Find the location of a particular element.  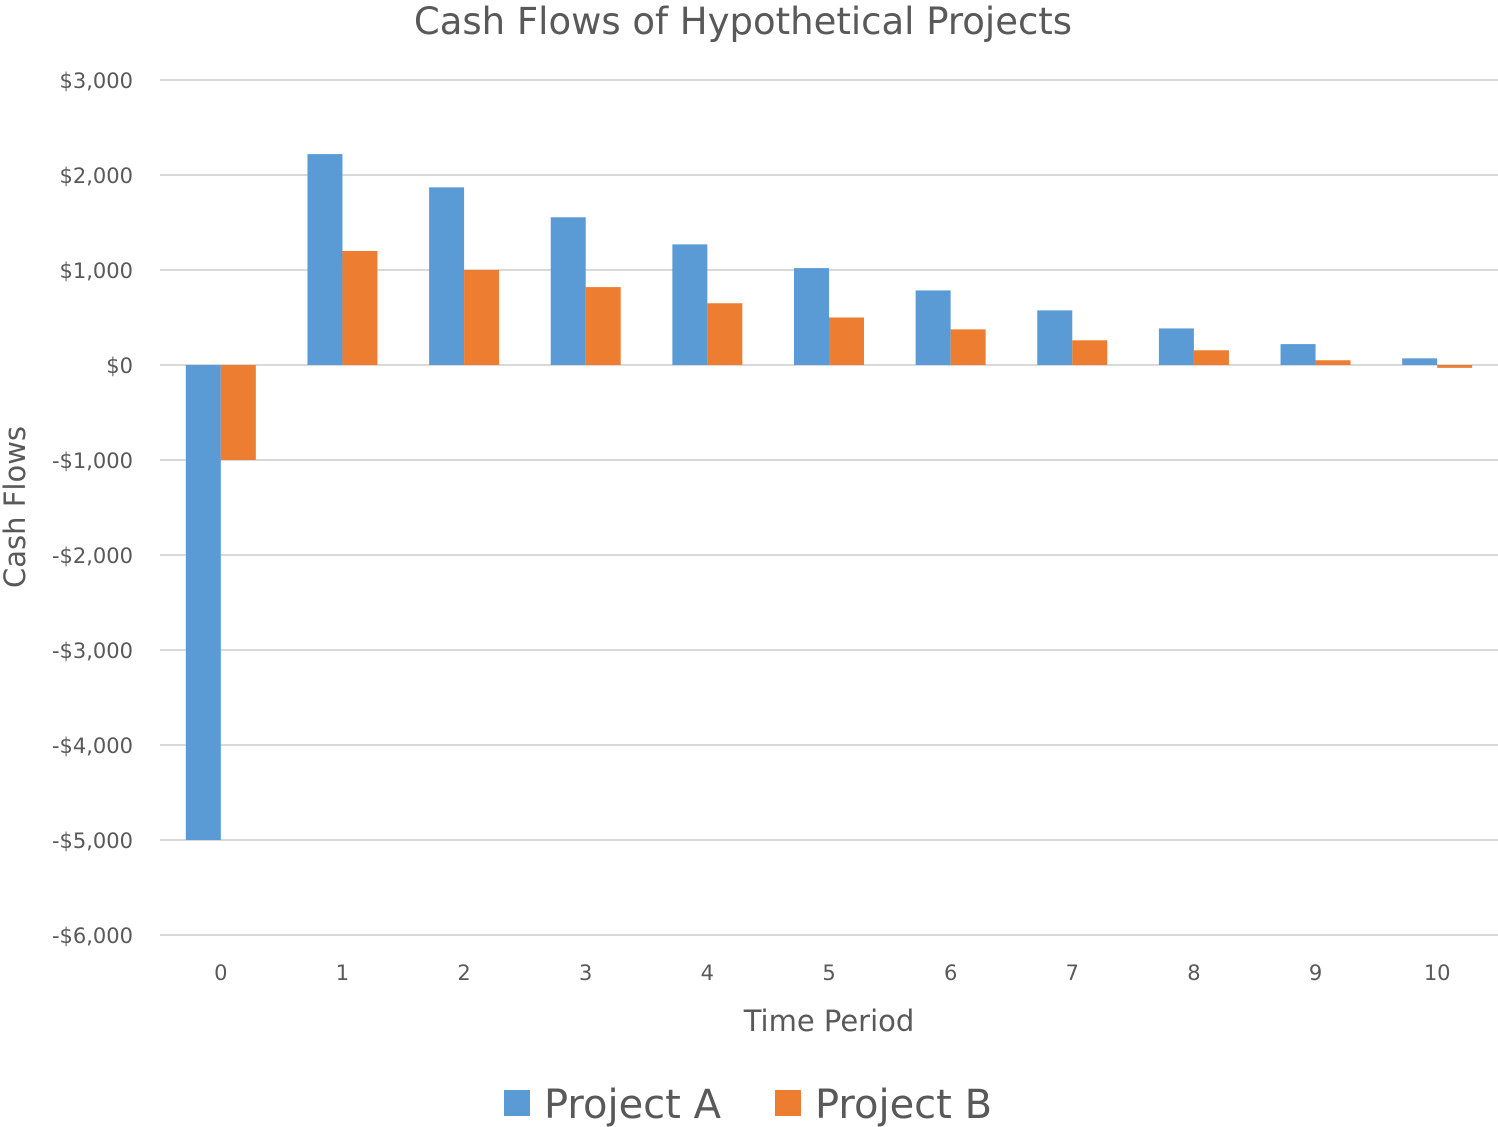

x-tick-label: 9 is located at coordinates (1315, 973).